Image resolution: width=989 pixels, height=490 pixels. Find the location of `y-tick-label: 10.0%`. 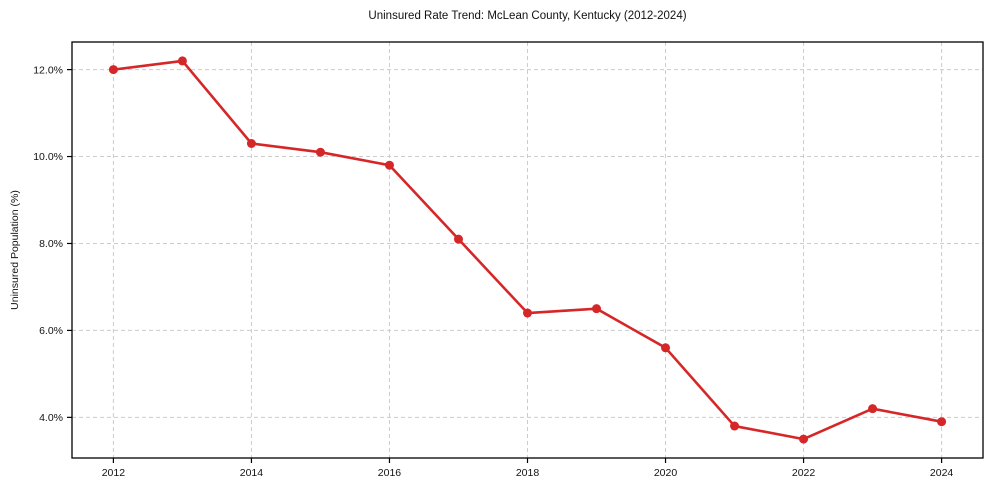

y-tick-label: 10.0% is located at coordinates (48, 157).